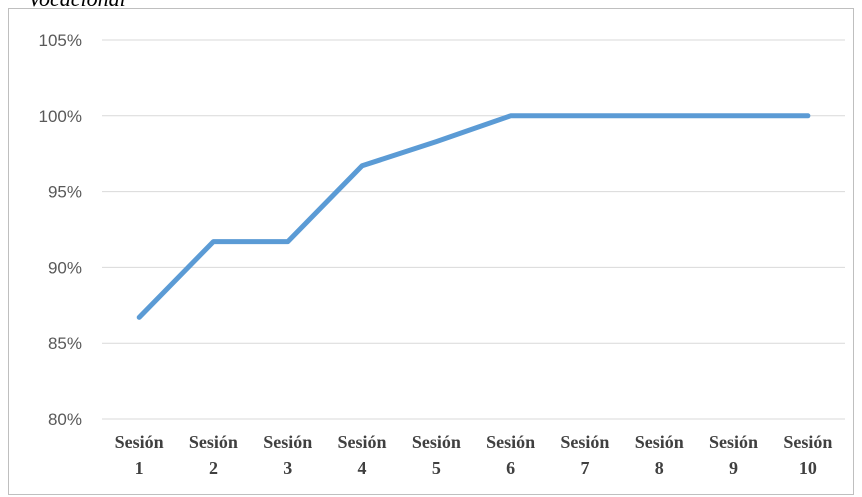 The image size is (862, 497). I want to click on y-tick-label: 80%, so click(65, 419).